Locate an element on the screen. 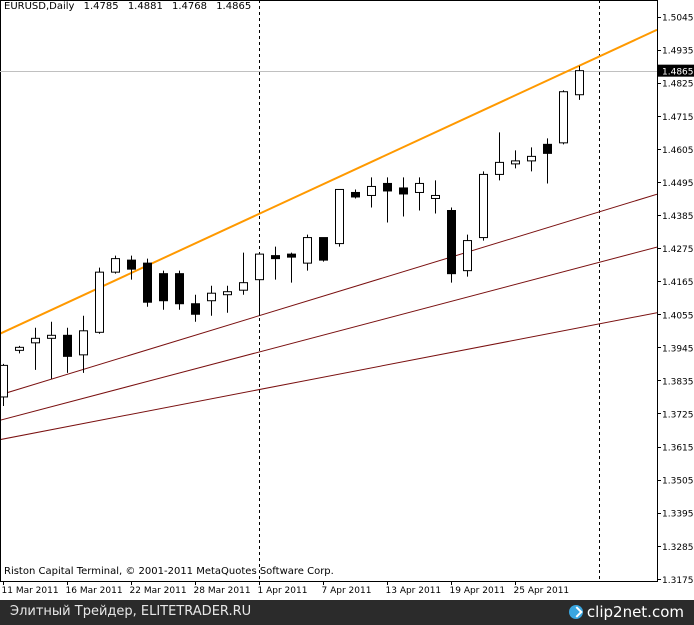 The height and width of the screenshot is (625, 694). y-tick-label: 1.3835 is located at coordinates (678, 382).